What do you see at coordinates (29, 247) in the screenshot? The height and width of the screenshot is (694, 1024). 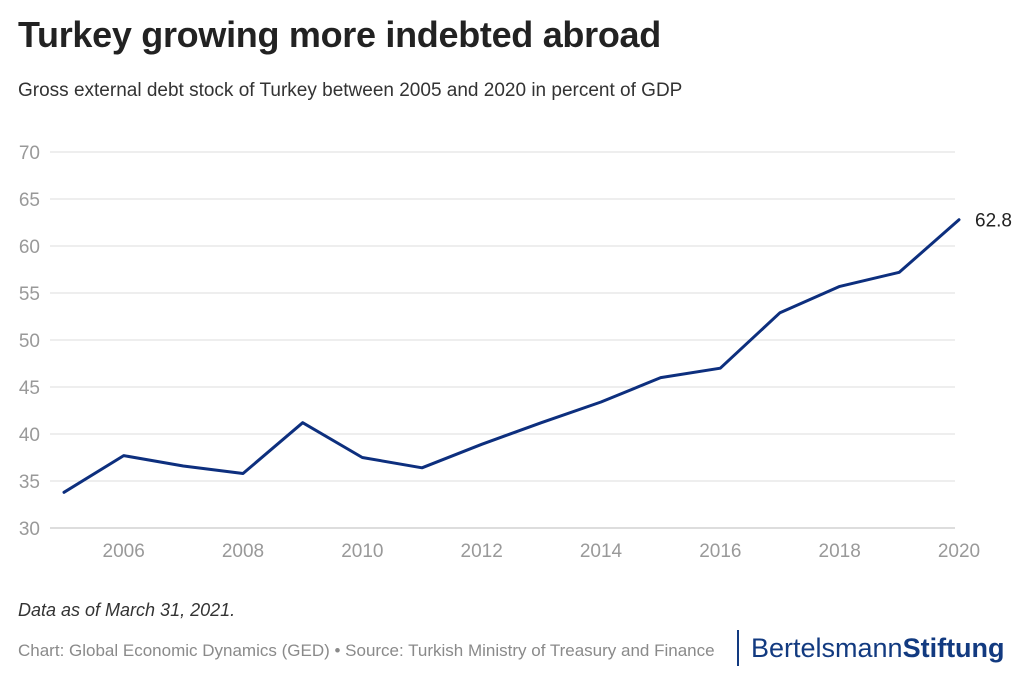 I see `y-tick-label: 60` at bounding box center [29, 247].